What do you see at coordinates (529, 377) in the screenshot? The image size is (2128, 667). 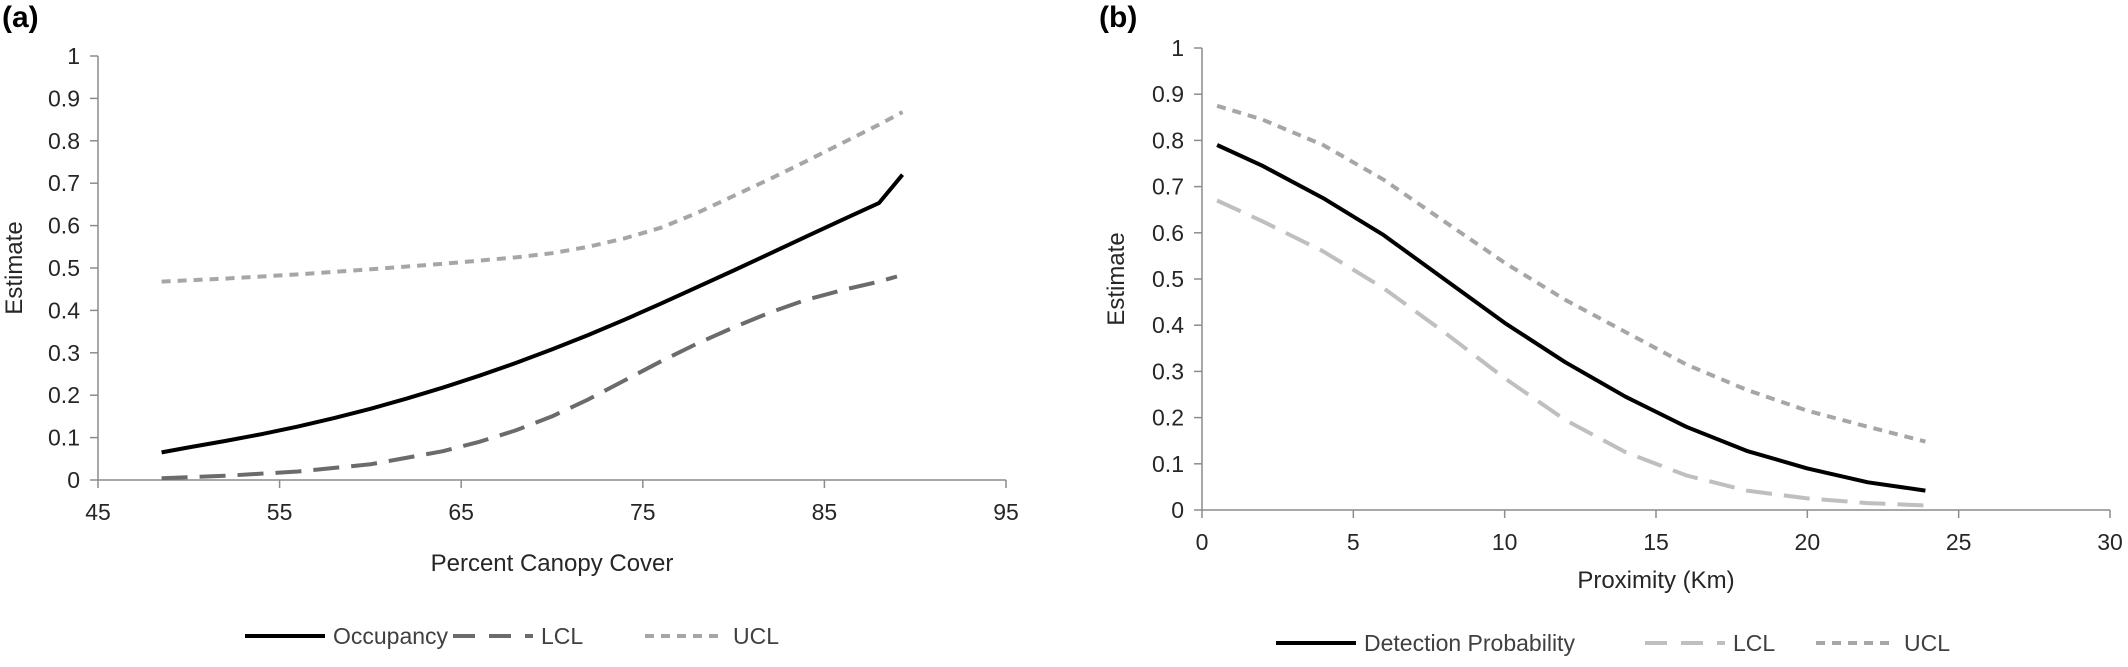 I see `series-line-lcl` at bounding box center [529, 377].